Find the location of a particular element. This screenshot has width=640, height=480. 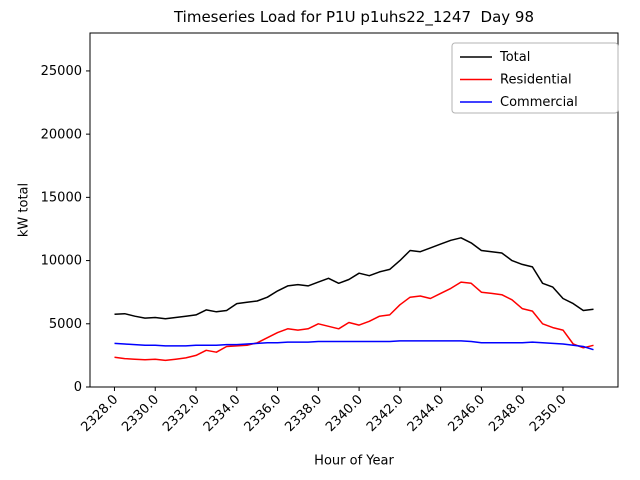

x-tick-label: 2346.0 is located at coordinates (466, 413).